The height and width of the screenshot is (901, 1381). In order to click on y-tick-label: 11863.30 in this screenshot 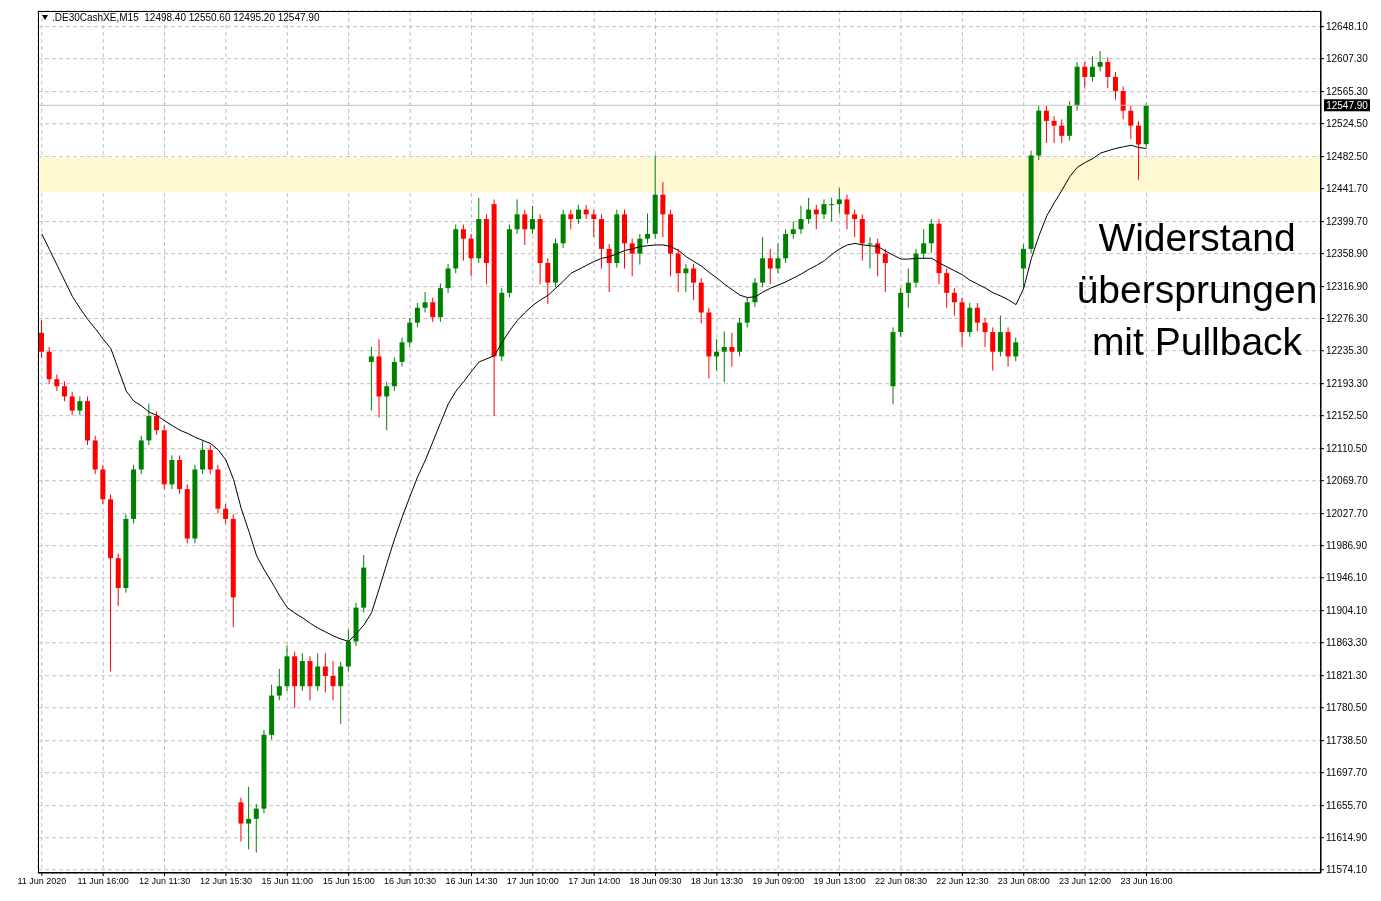, I will do `click(1347, 643)`.